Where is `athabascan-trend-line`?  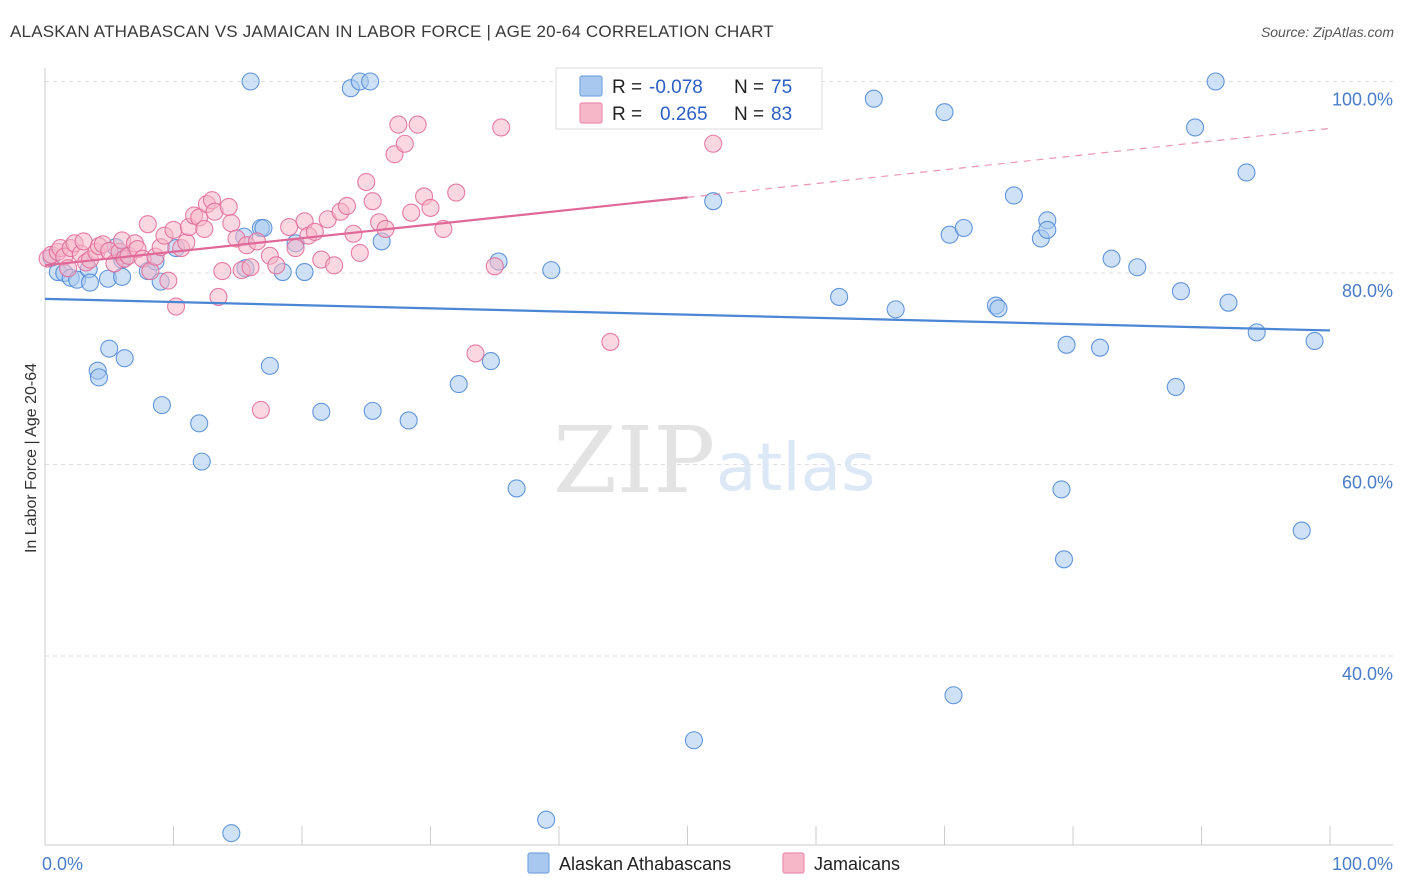
athabascan-trend-line is located at coordinates (687, 314).